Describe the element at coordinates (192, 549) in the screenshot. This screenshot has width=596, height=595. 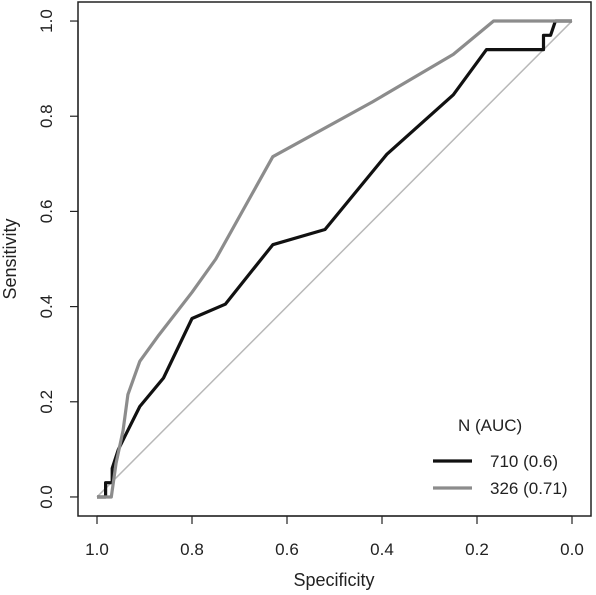
I see `x-tick-label: 0.8` at that location.